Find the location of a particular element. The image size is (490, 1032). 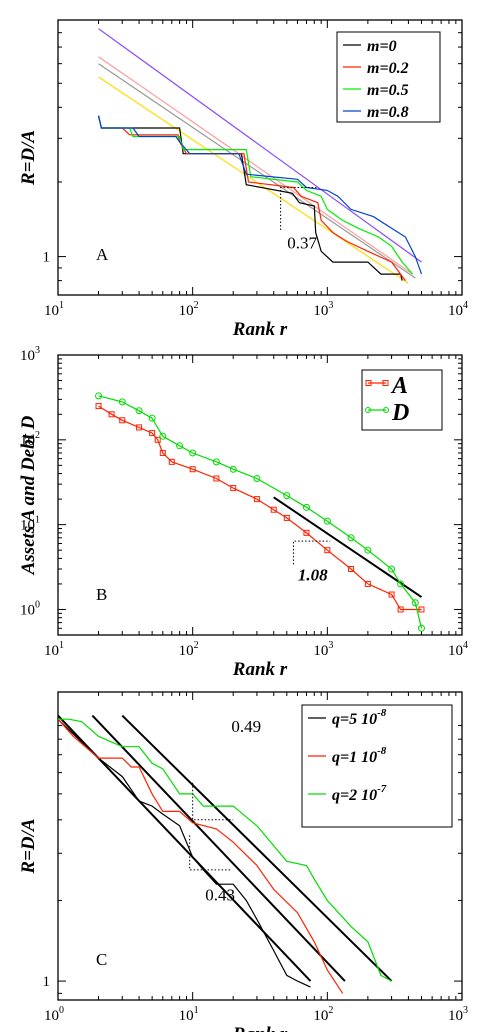

legend: m=0 m=0.2 m=0.5 m=0.8 is located at coordinates (388, 77).